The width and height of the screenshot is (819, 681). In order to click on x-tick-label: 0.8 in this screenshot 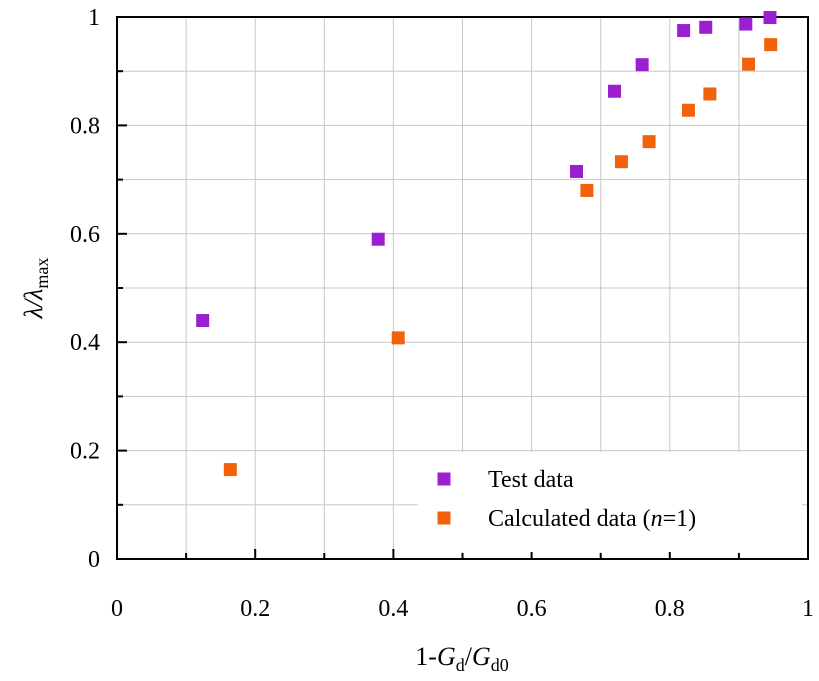, I will do `click(670, 609)`.